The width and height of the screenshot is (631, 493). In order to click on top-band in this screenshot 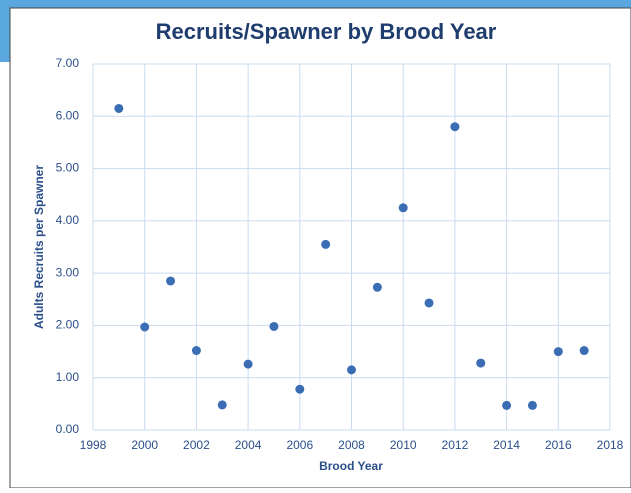, I will do `click(315, 4)`.